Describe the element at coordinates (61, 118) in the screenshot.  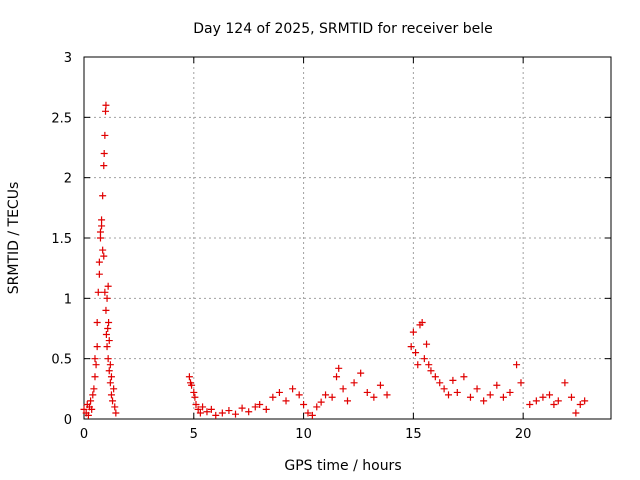
I see `y-tick-label: 2.5` at that location.